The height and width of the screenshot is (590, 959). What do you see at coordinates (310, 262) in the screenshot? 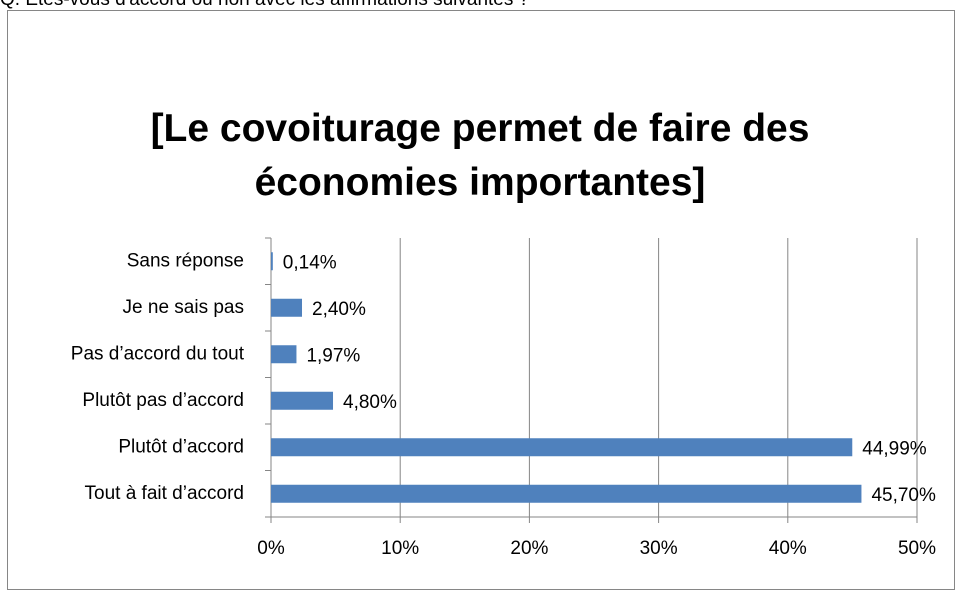
I see `data-label: 0,14%` at bounding box center [310, 262].